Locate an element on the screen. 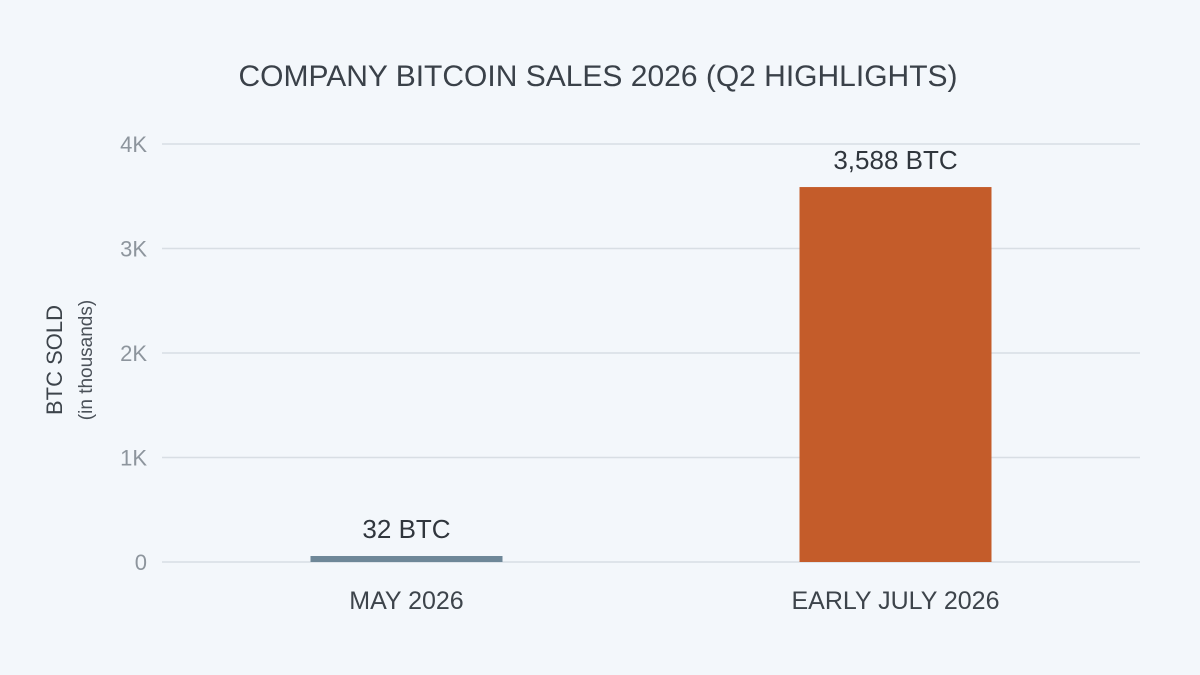 Image resolution: width=1200 pixels, height=675 pixels. x-tick-label: EARLY JULY 2026 is located at coordinates (895, 601).